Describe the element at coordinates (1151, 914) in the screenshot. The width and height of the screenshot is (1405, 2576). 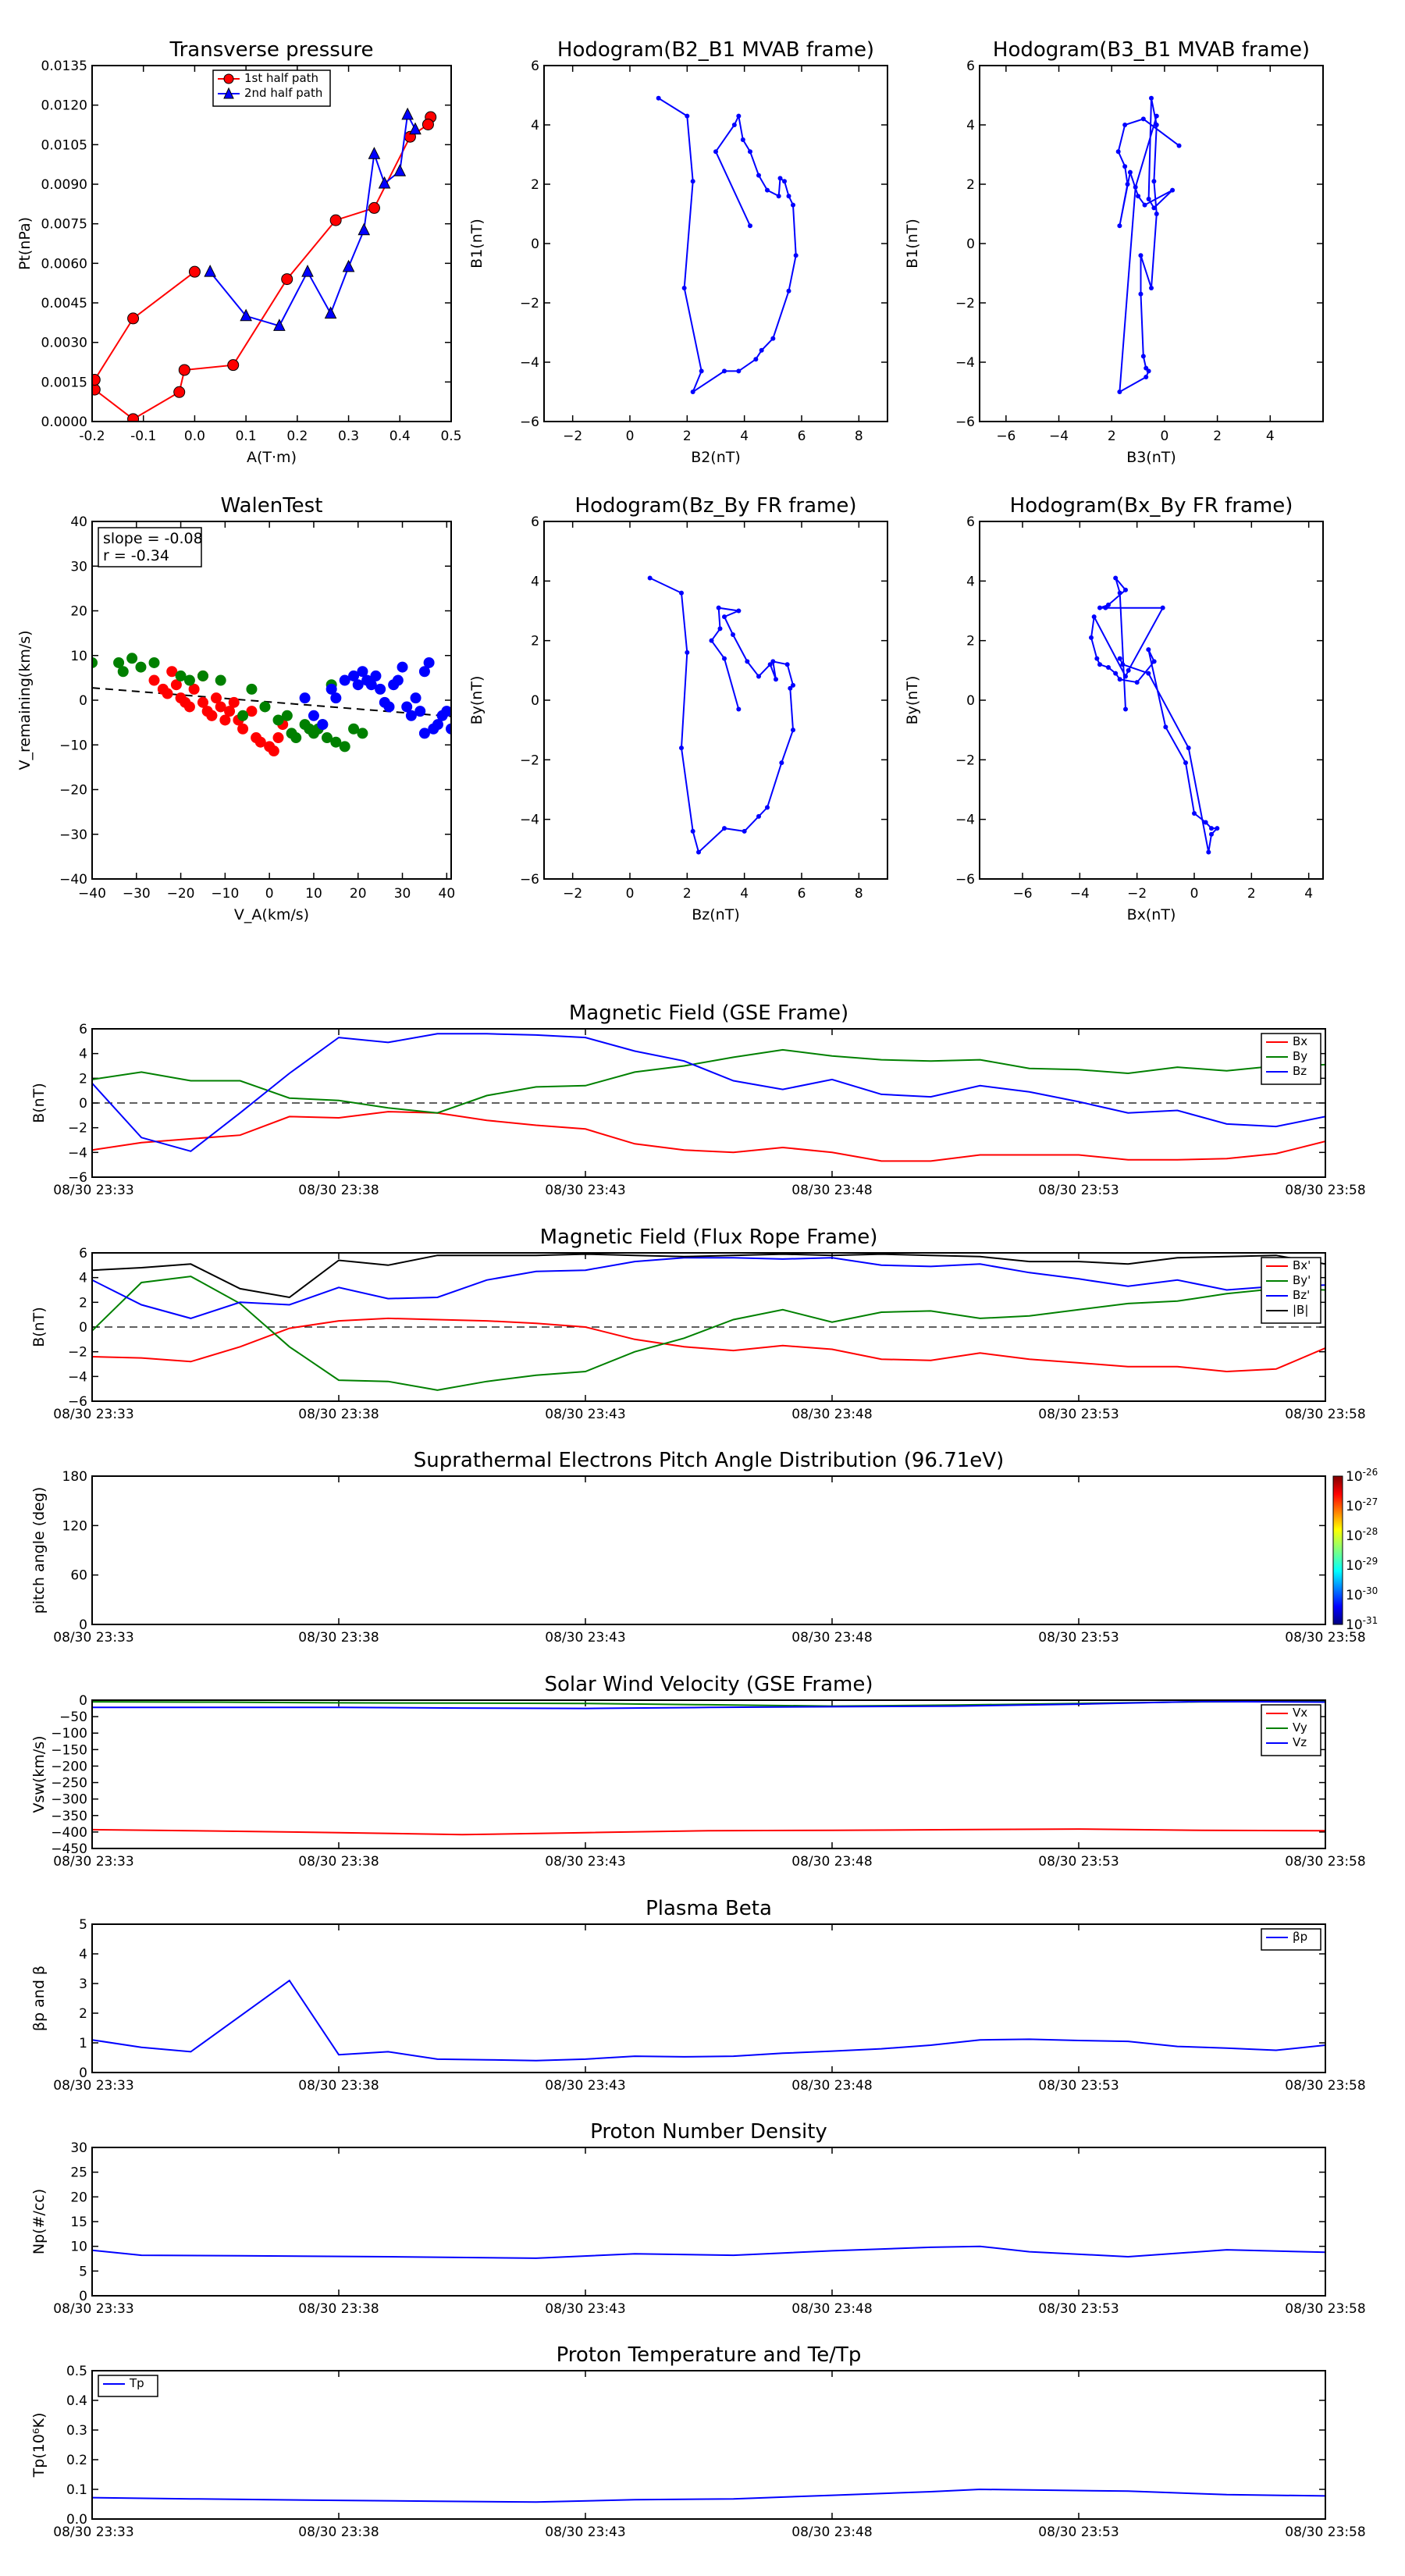
I see `x-axis-label: Bx(nT)` at that location.